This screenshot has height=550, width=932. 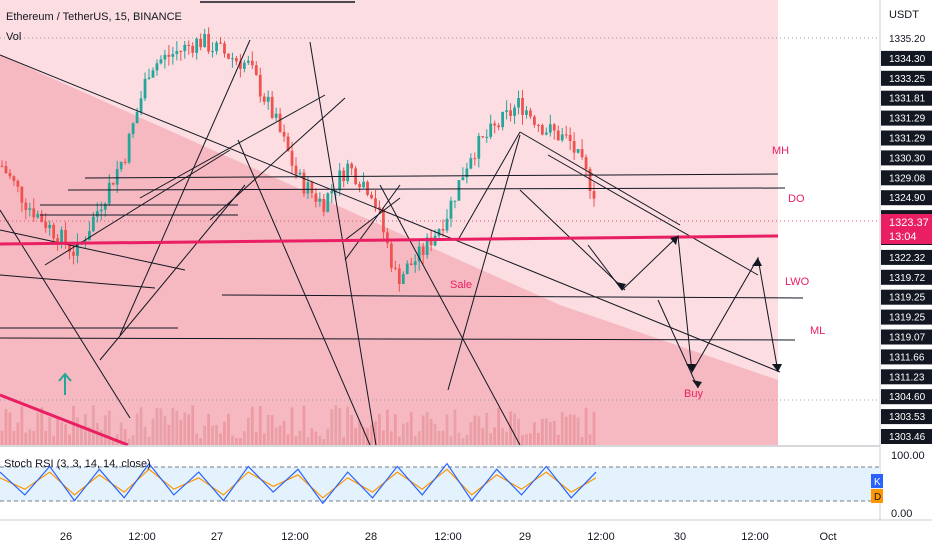 I want to click on time-tick-label: 29, so click(x=525, y=537).